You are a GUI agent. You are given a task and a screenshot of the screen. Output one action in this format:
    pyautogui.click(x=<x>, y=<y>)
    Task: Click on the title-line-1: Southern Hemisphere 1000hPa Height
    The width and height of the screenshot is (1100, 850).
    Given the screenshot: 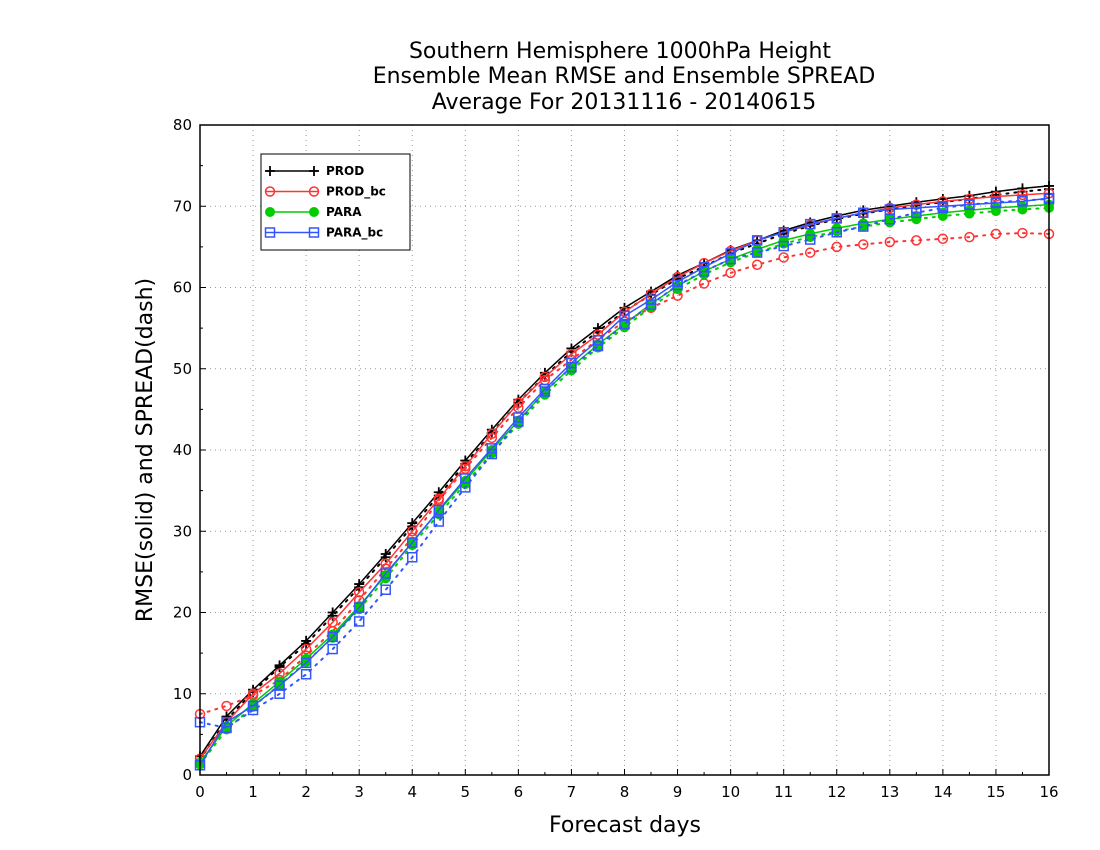 What is the action you would take?
    pyautogui.click(x=620, y=51)
    